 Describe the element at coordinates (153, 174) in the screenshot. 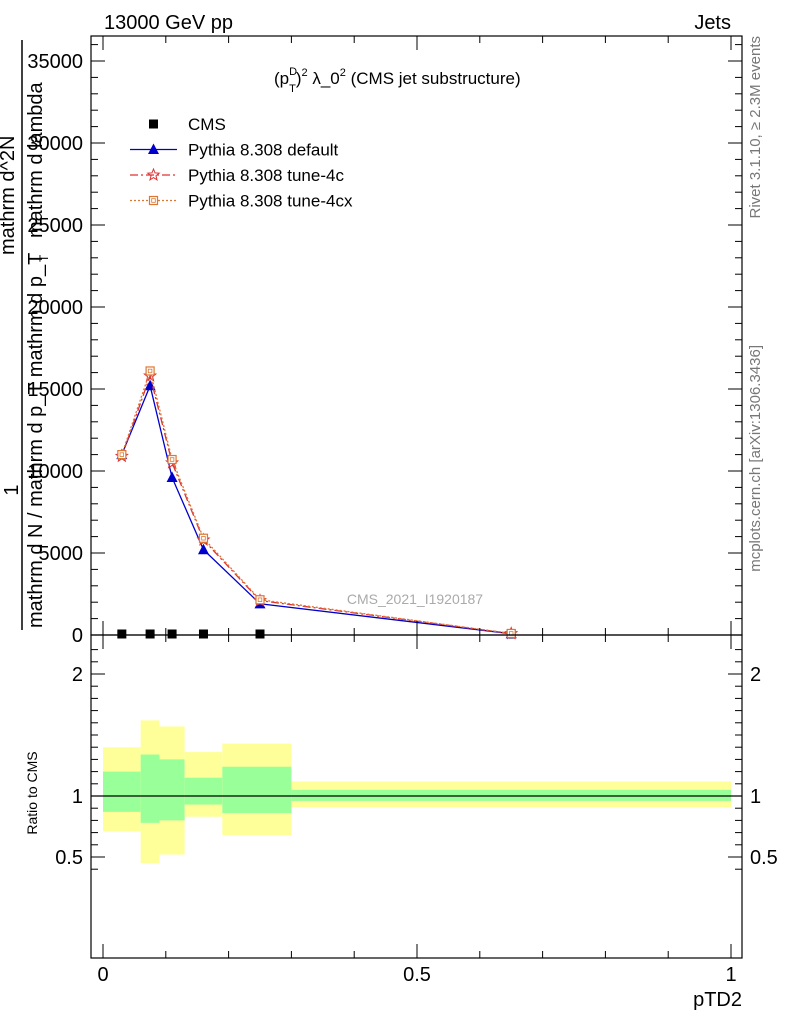

I see `pythia-4c-point` at that location.